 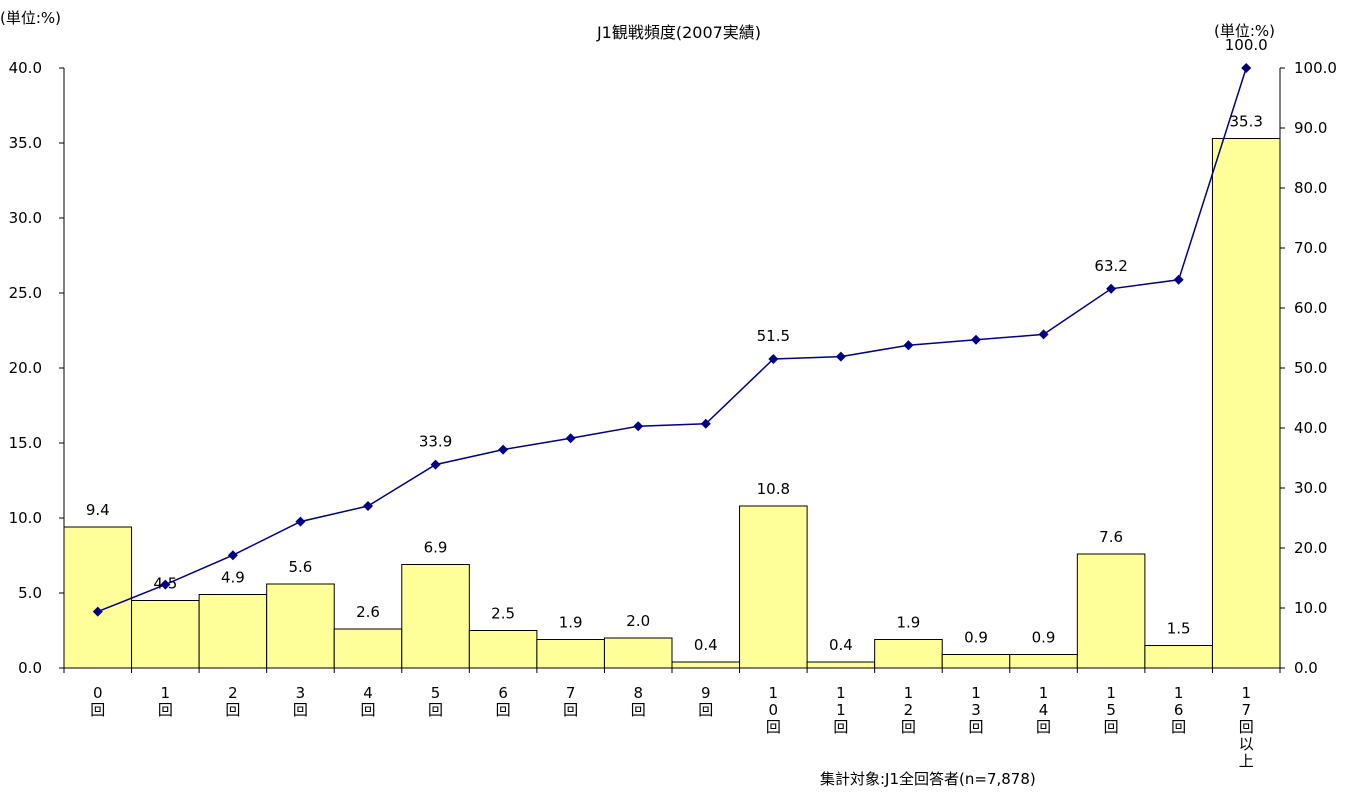 What do you see at coordinates (1310, 308) in the screenshot?
I see `y-right-tick-label-6: 60.0` at bounding box center [1310, 308].